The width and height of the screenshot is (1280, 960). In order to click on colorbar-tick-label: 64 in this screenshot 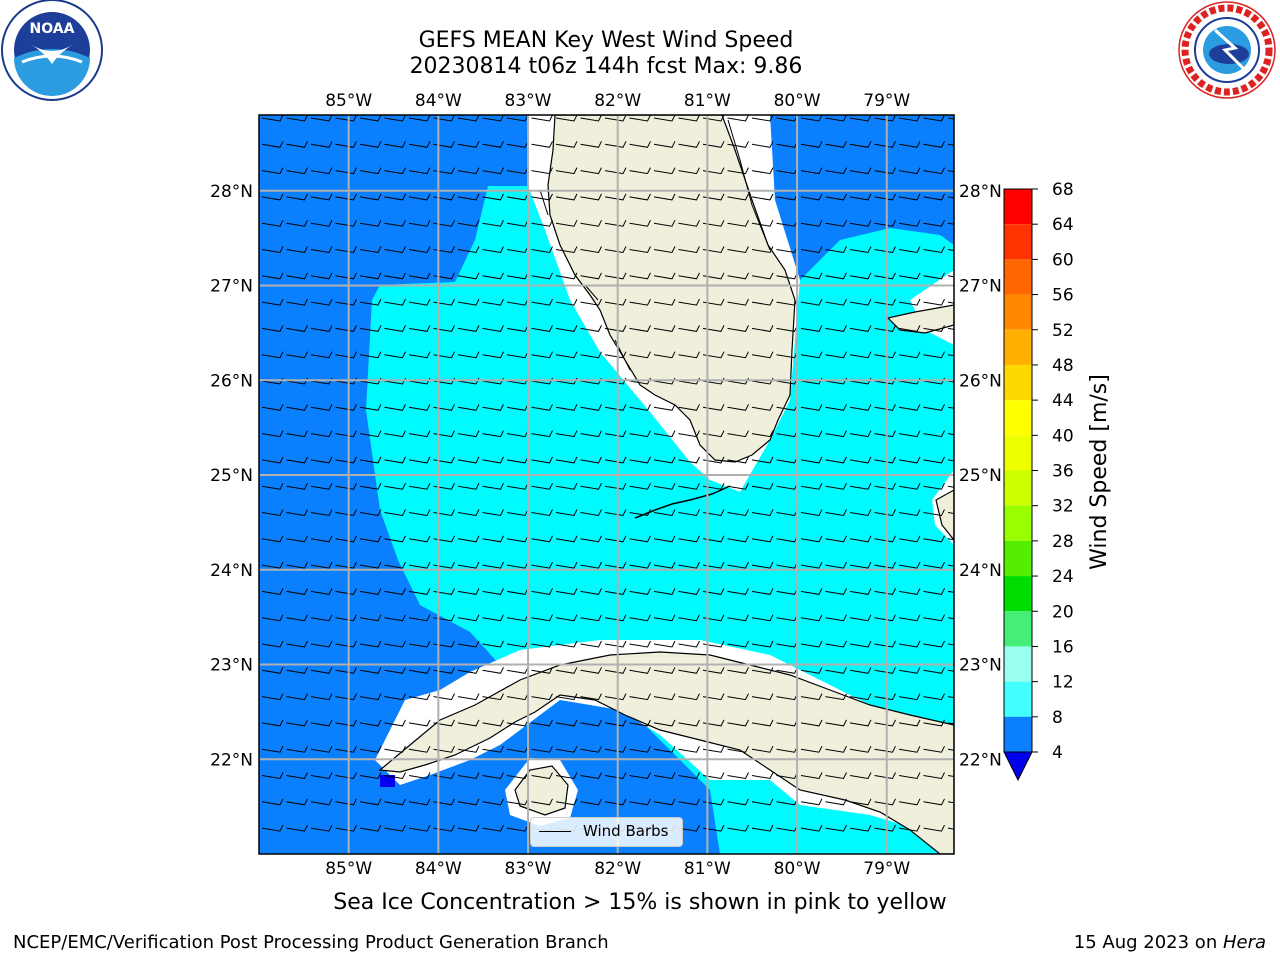, I will do `click(1063, 225)`.